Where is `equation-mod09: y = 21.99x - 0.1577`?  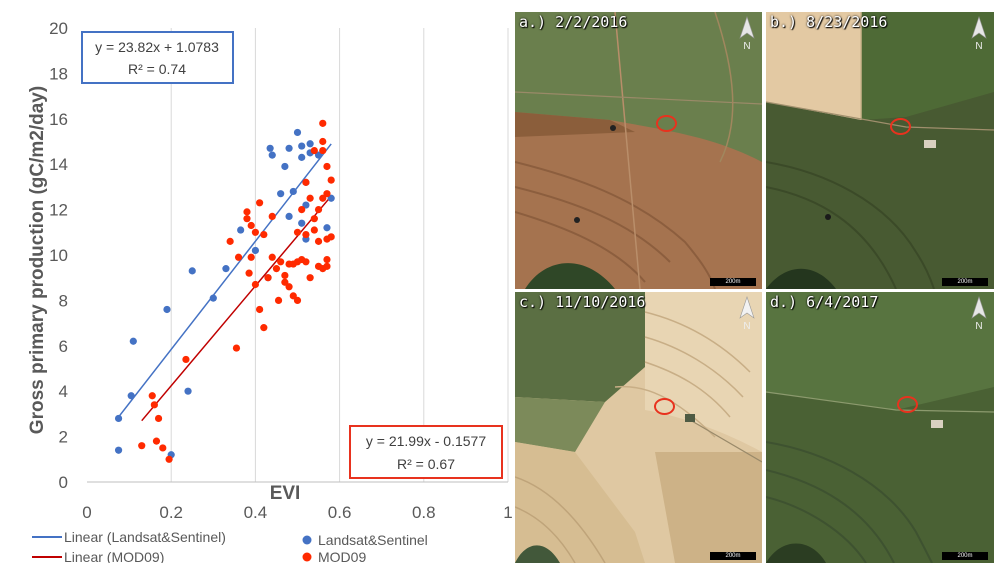 equation-mod09: y = 21.99x - 0.1577 is located at coordinates (426, 441).